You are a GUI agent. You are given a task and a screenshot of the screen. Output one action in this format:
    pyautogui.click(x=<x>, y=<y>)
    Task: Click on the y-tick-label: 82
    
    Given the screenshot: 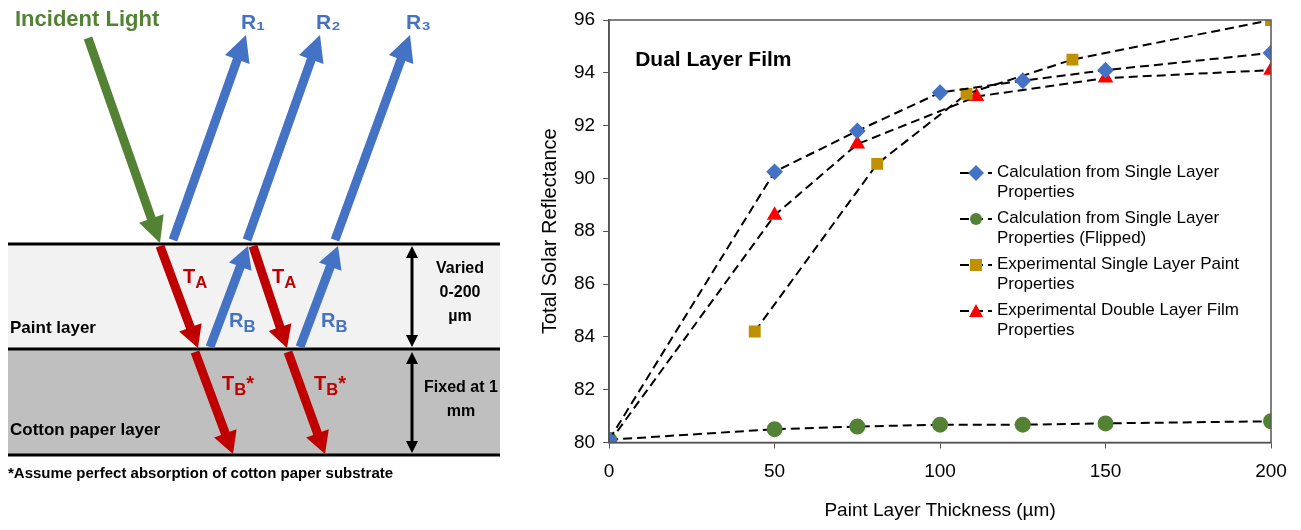 What is the action you would take?
    pyautogui.click(x=584, y=388)
    